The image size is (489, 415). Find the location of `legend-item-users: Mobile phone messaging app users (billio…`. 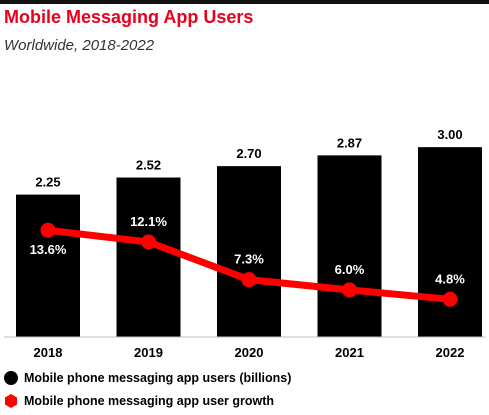

legend-item-users: Mobile phone messaging app users (billio… is located at coordinates (147, 378).